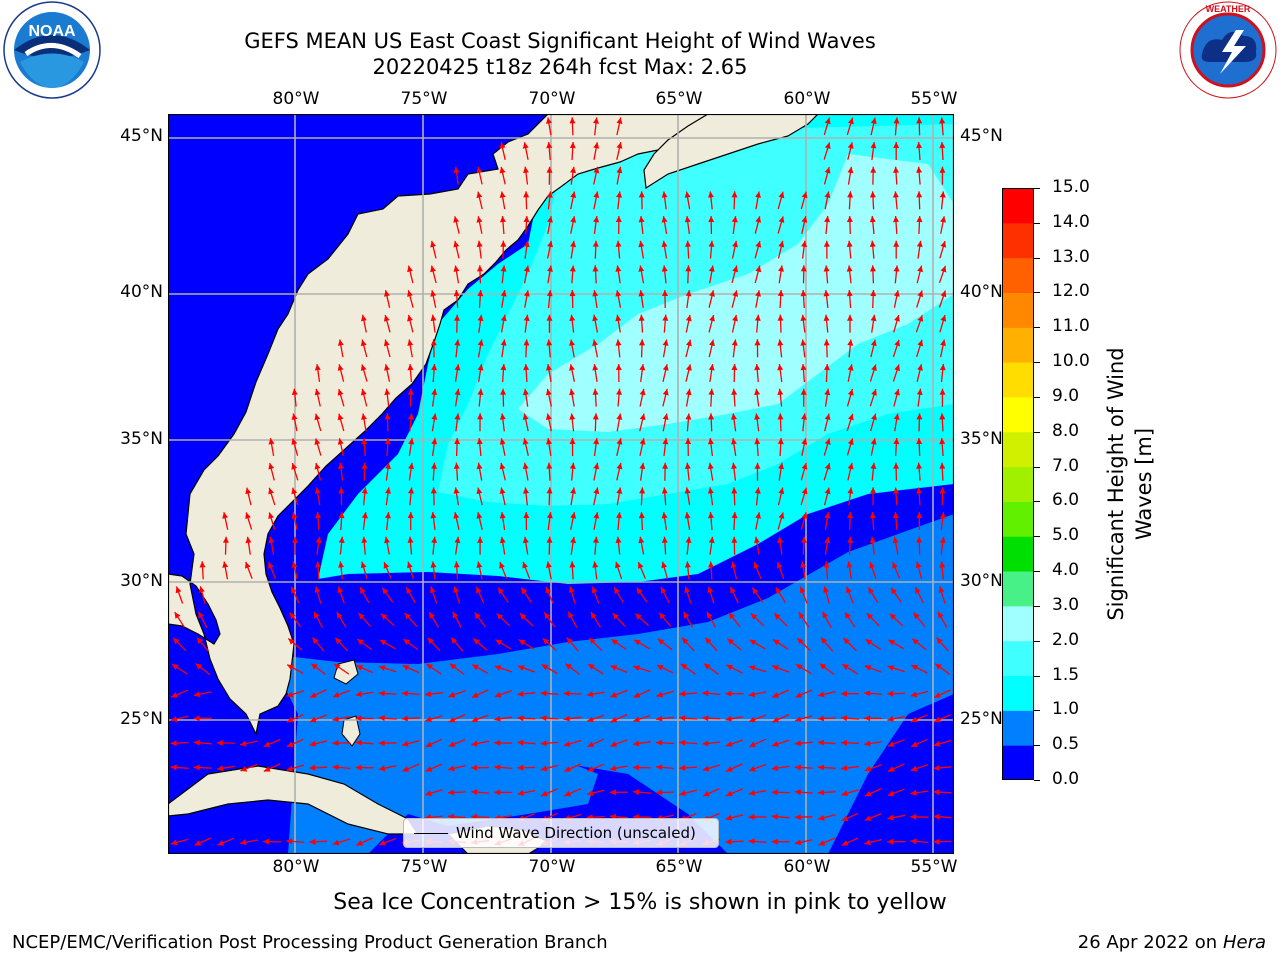  I want to click on colorbar-tick-label: 0.5, so click(1066, 744).